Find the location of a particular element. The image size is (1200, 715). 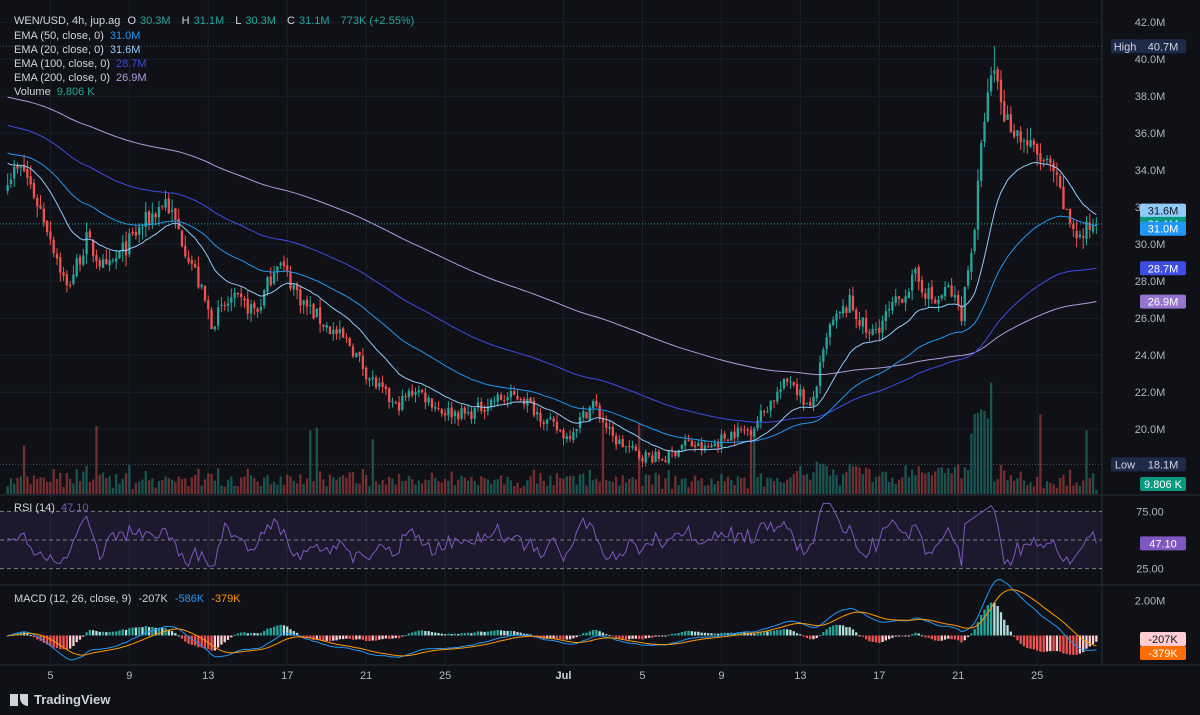

ema20-label: EMA (20, close, 0) is located at coordinates (59, 50).